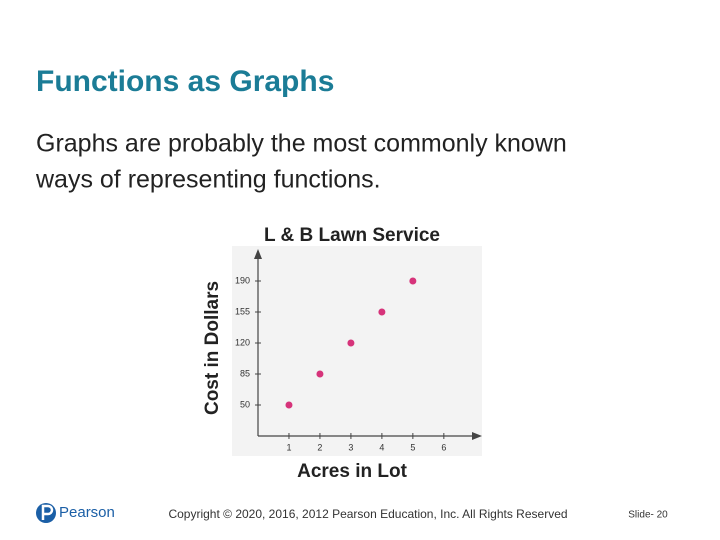 The height and width of the screenshot is (540, 720). Describe the element at coordinates (242, 280) in the screenshot. I see `y-tick-label: 190` at that location.